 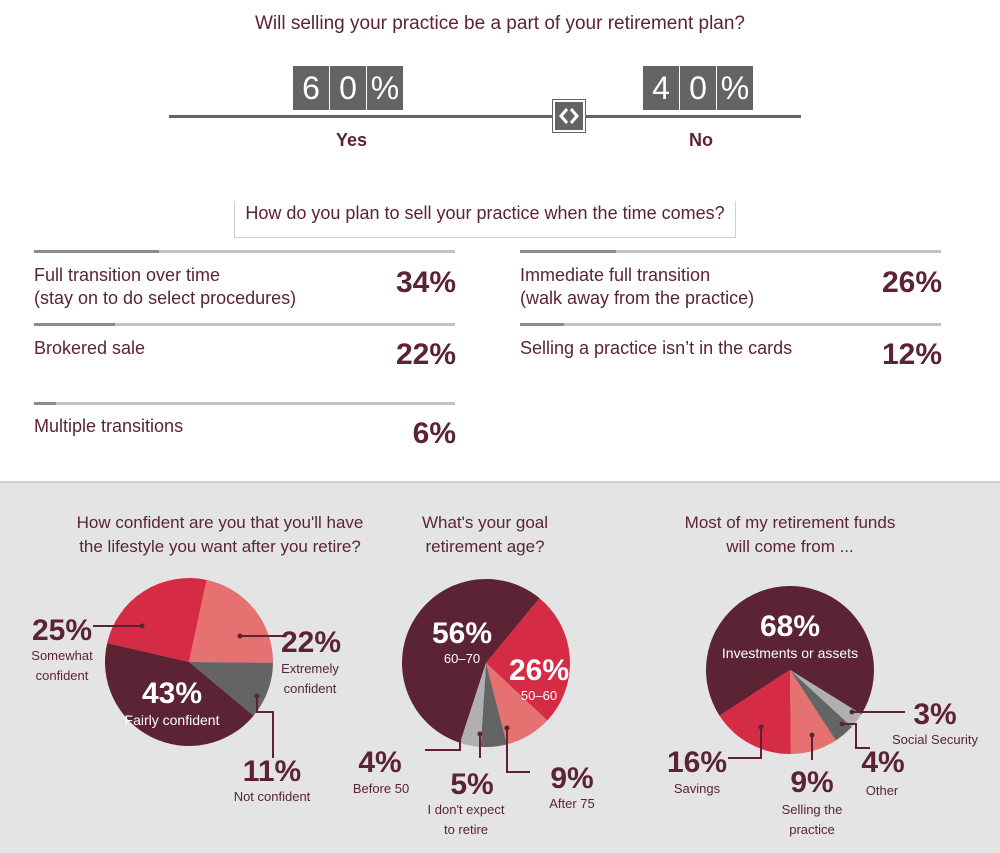 What do you see at coordinates (220, 546) in the screenshot?
I see `pie1-title-line2: the lifestyle you want after you retire?` at bounding box center [220, 546].